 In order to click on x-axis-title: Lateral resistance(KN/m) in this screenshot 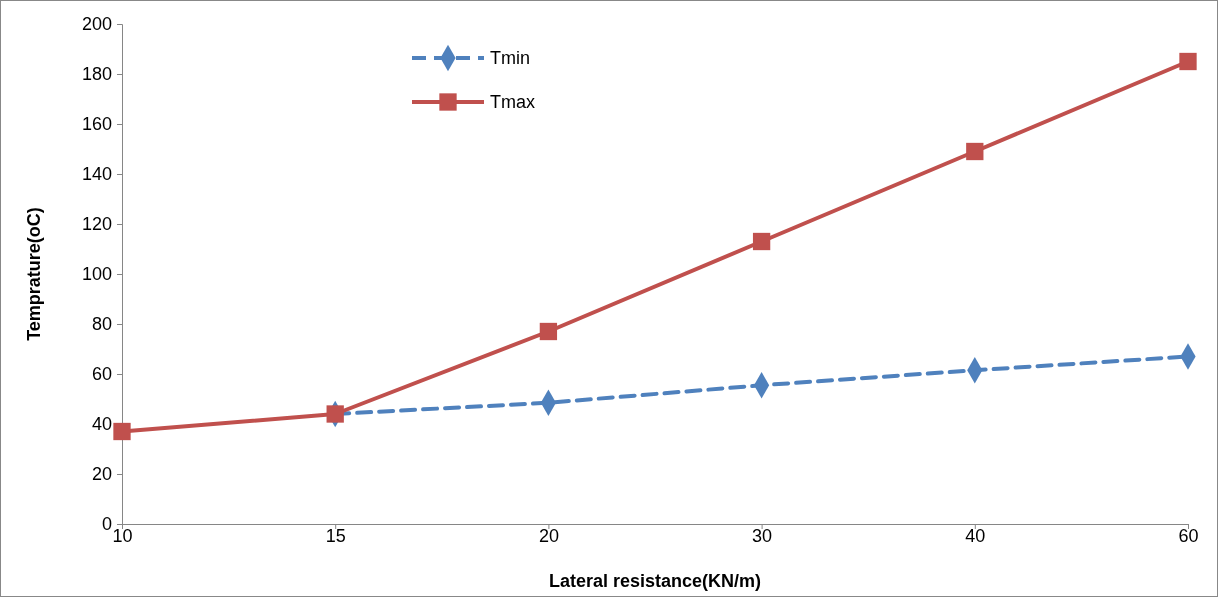, I will do `click(655, 581)`.